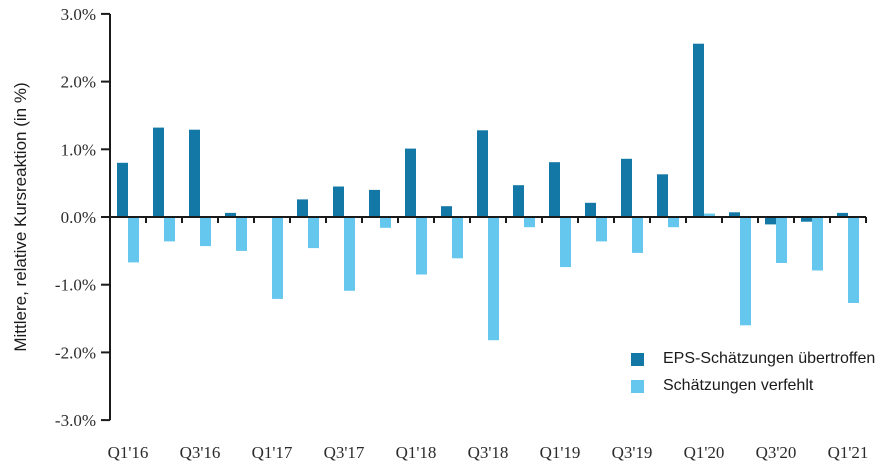  What do you see at coordinates (637, 386) in the screenshot?
I see `legend-swatch-missed-icon` at bounding box center [637, 386].